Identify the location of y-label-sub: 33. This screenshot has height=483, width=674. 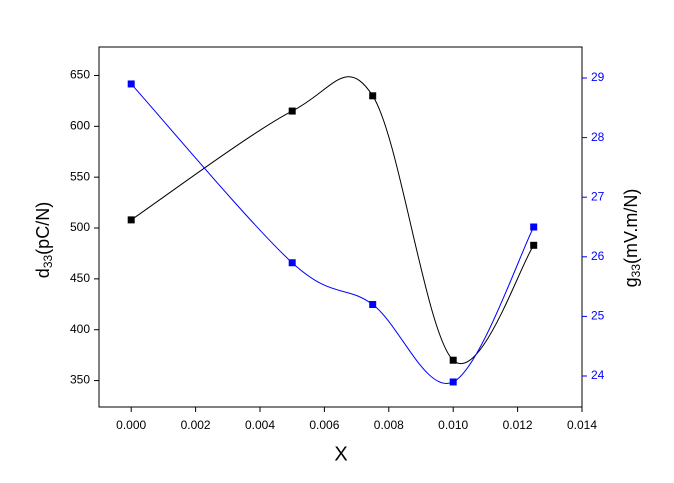
(48, 261).